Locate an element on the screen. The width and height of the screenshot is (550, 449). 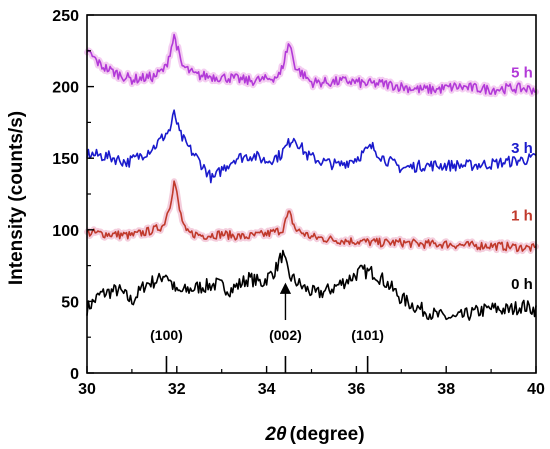
y-tick-label-4: 200 is located at coordinates (65, 88).